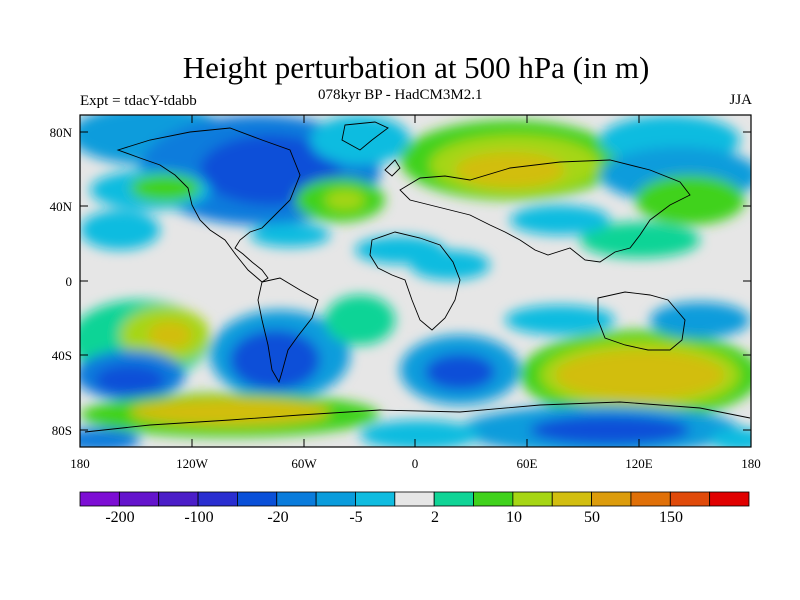 The image size is (800, 600). I want to click on colorbar, so click(414, 499).